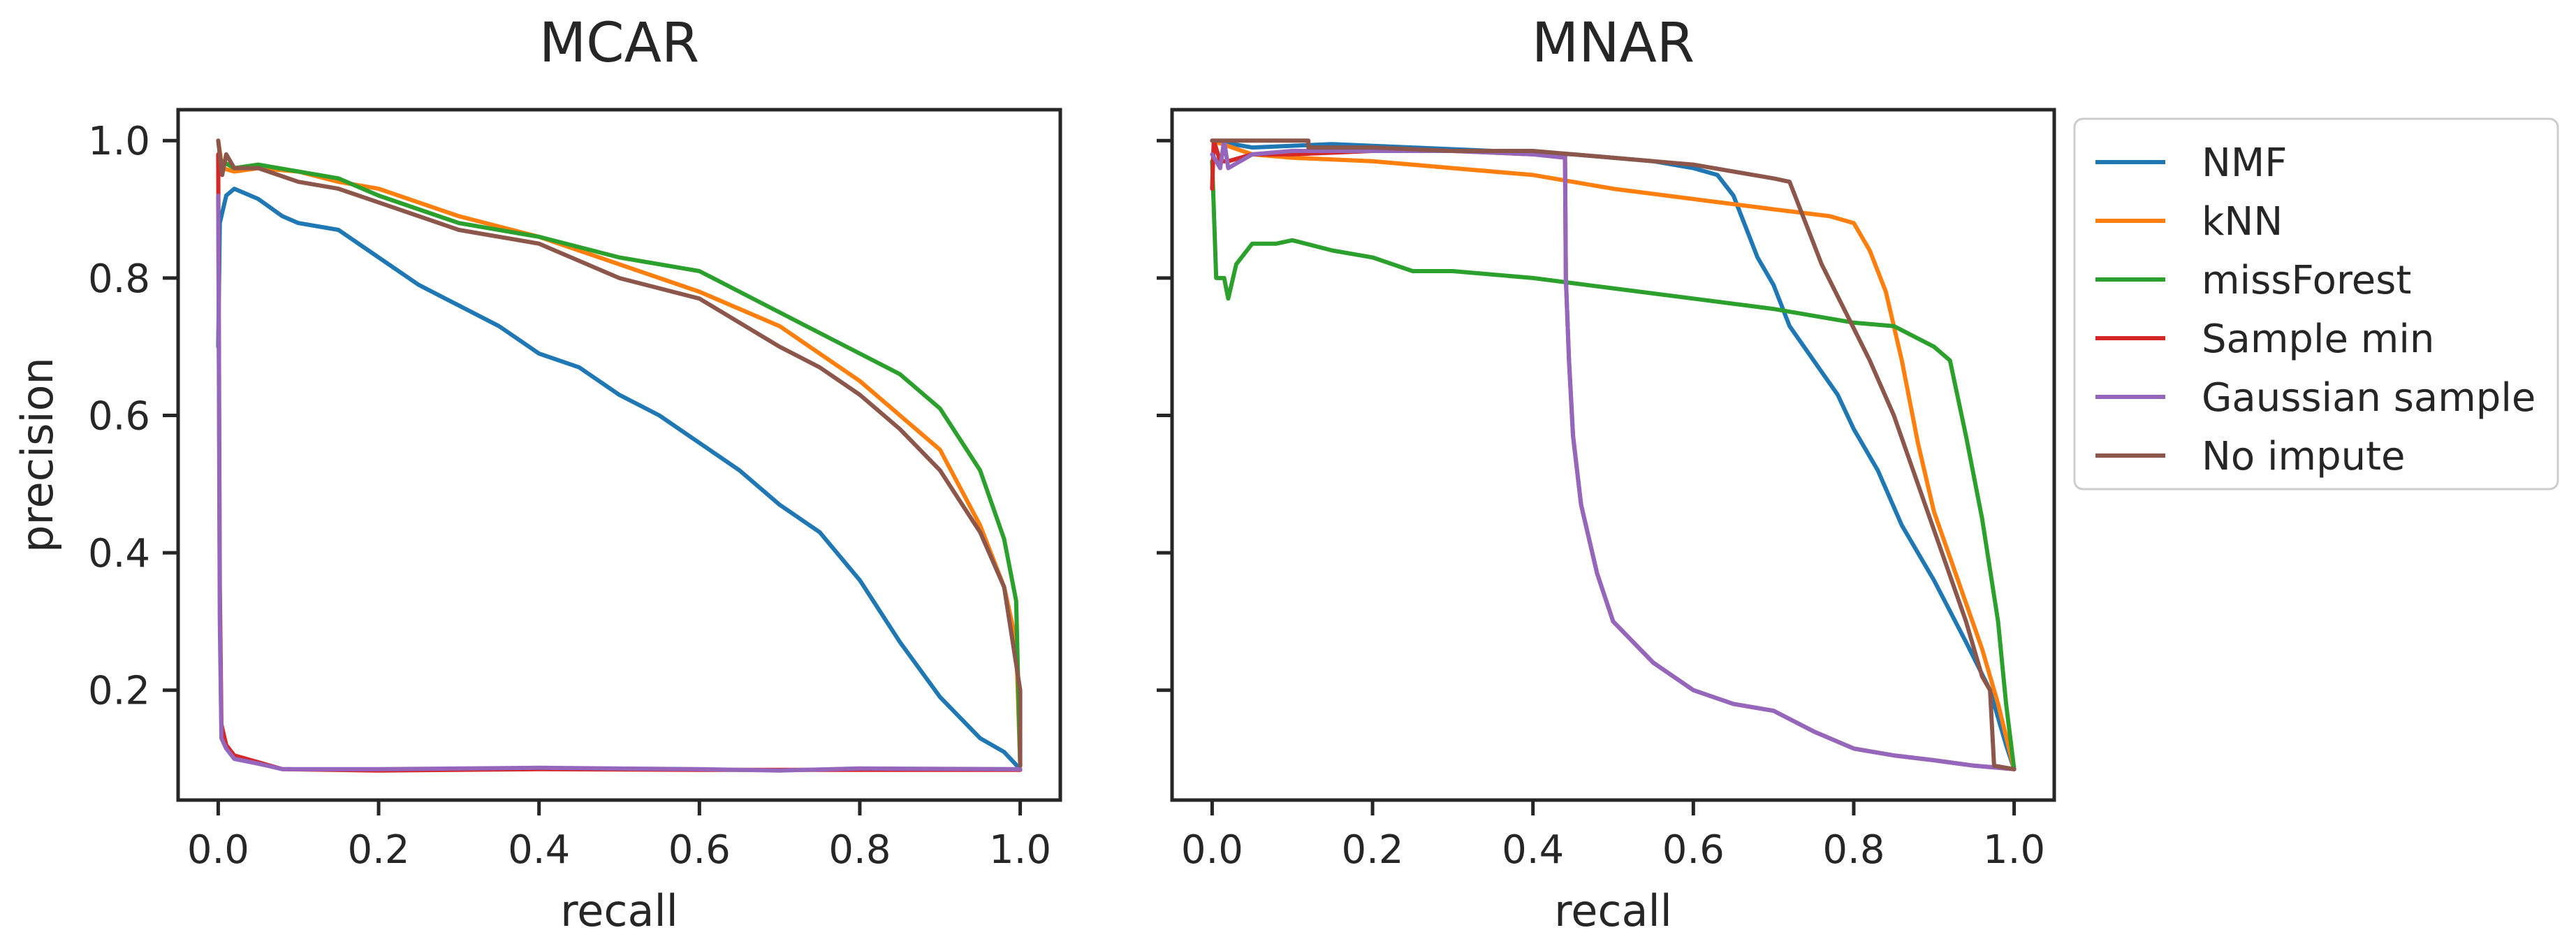  I want to click on legend-box, so click(2316, 304).